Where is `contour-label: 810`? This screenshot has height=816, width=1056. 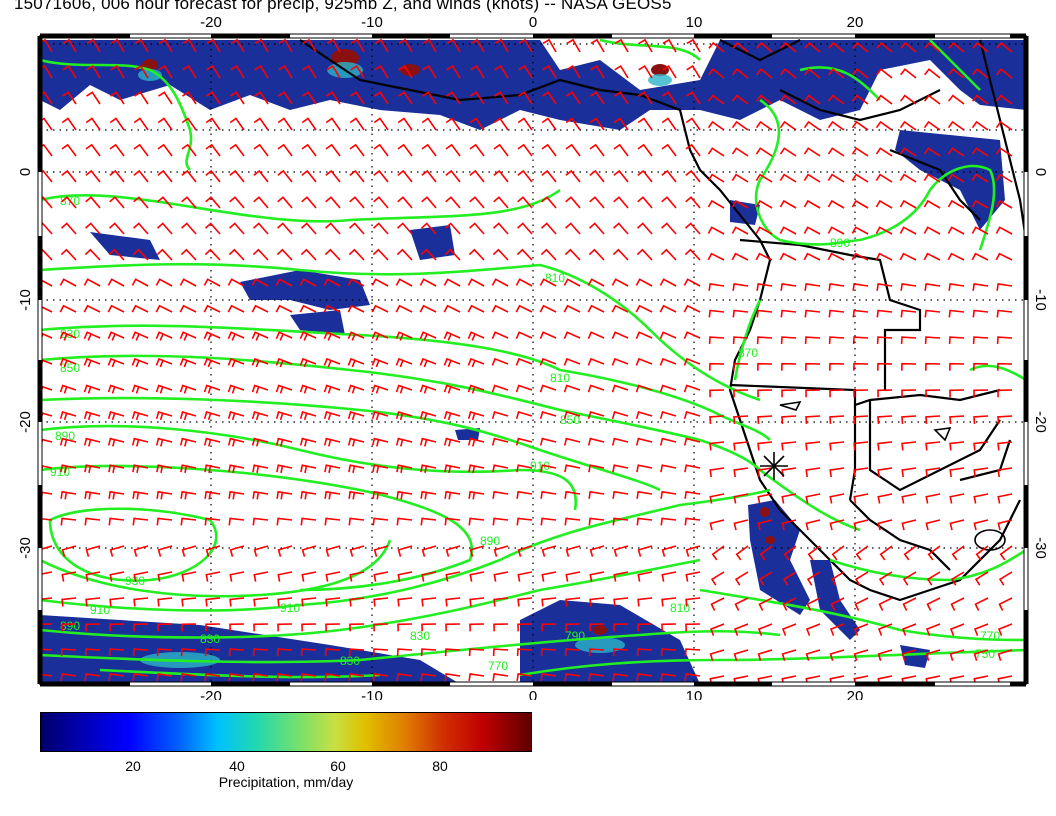
contour-label: 810 is located at coordinates (680, 608).